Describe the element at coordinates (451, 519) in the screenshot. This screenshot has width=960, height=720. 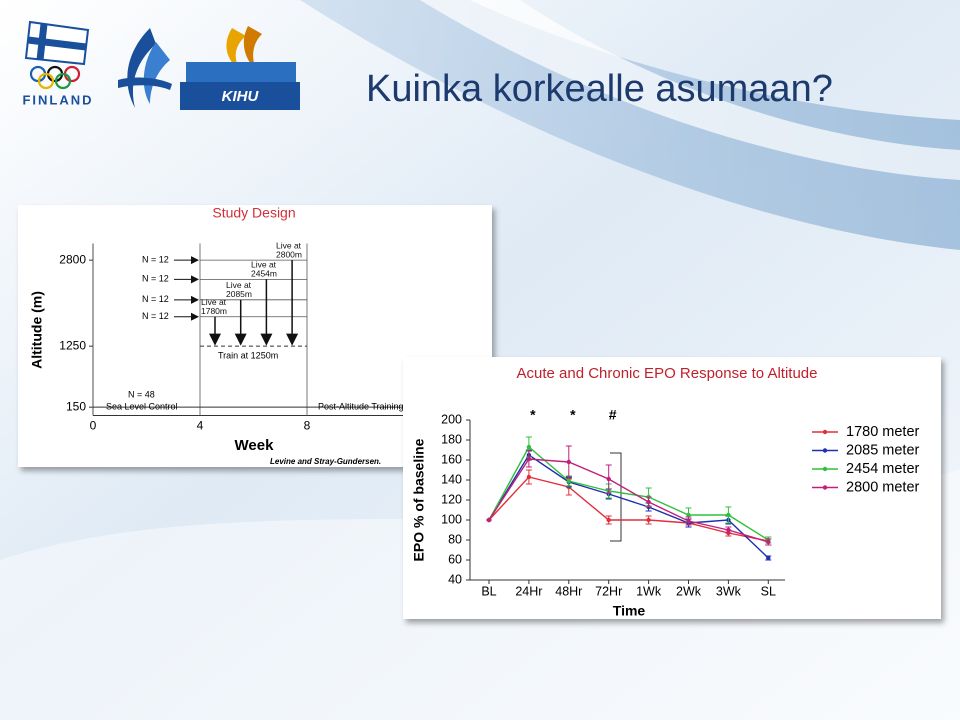
I see `y-tick-label: 100` at that location.